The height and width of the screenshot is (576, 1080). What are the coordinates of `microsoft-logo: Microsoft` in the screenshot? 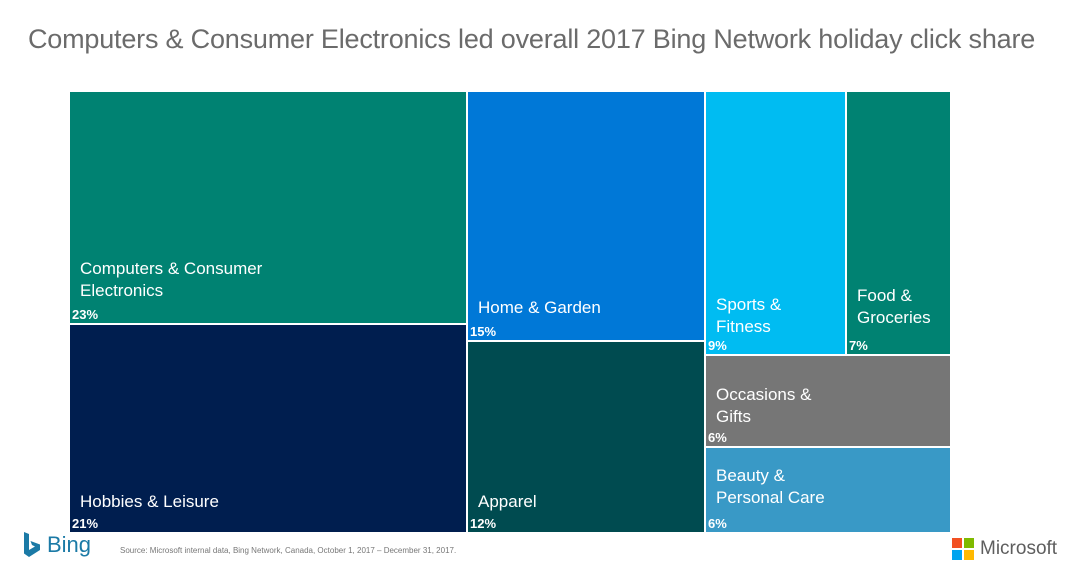 It's located at (1004, 549).